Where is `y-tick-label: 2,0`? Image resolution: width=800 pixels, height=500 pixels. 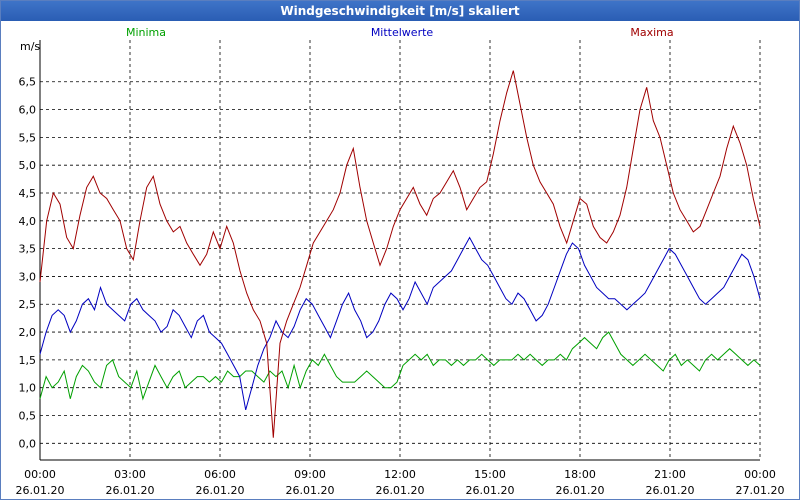
y-tick-label: 2,0 is located at coordinates (28, 332).